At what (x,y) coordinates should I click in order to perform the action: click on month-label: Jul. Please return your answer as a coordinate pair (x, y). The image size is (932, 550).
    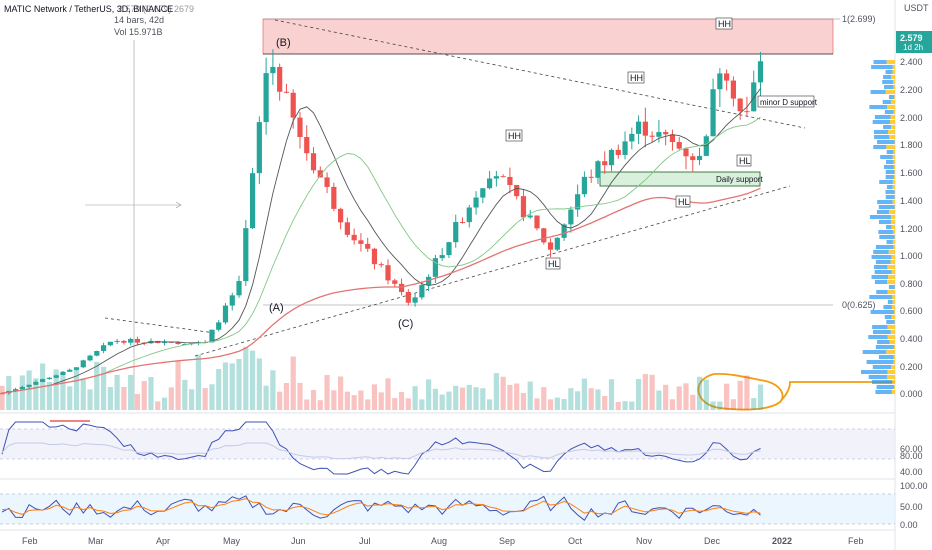
    Looking at the image, I should click on (365, 541).